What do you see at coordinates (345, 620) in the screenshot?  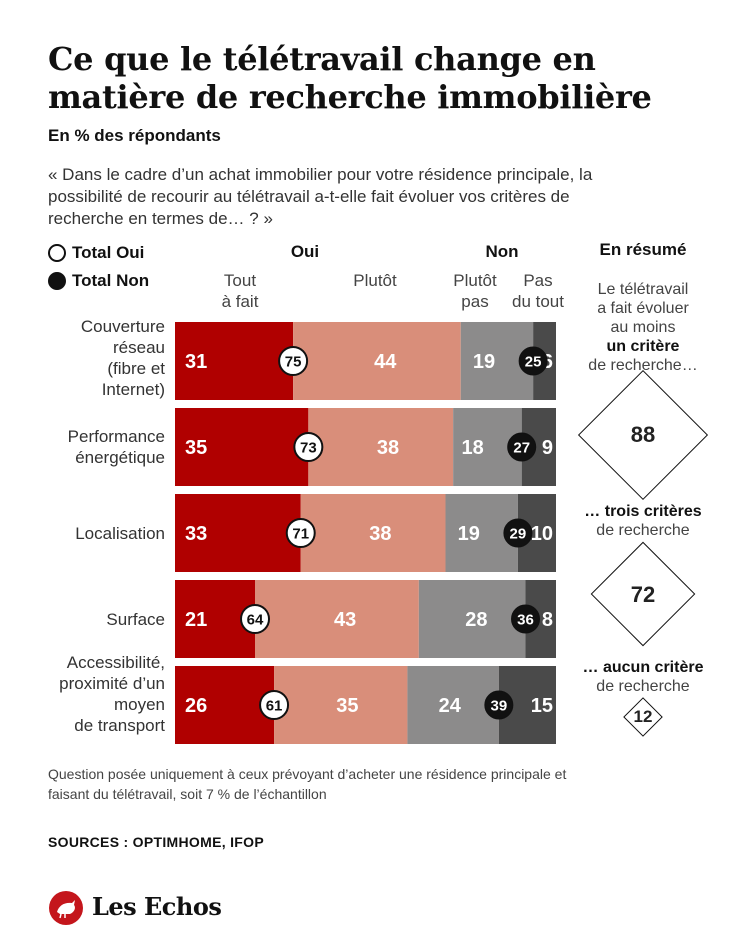 I see `value-label-plutot: 43` at bounding box center [345, 620].